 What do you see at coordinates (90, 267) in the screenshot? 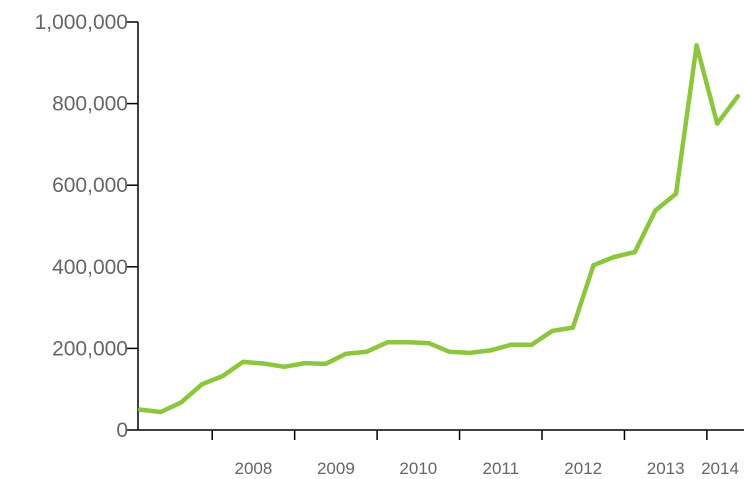
I see `y-tick-label: 400,000` at bounding box center [90, 267].